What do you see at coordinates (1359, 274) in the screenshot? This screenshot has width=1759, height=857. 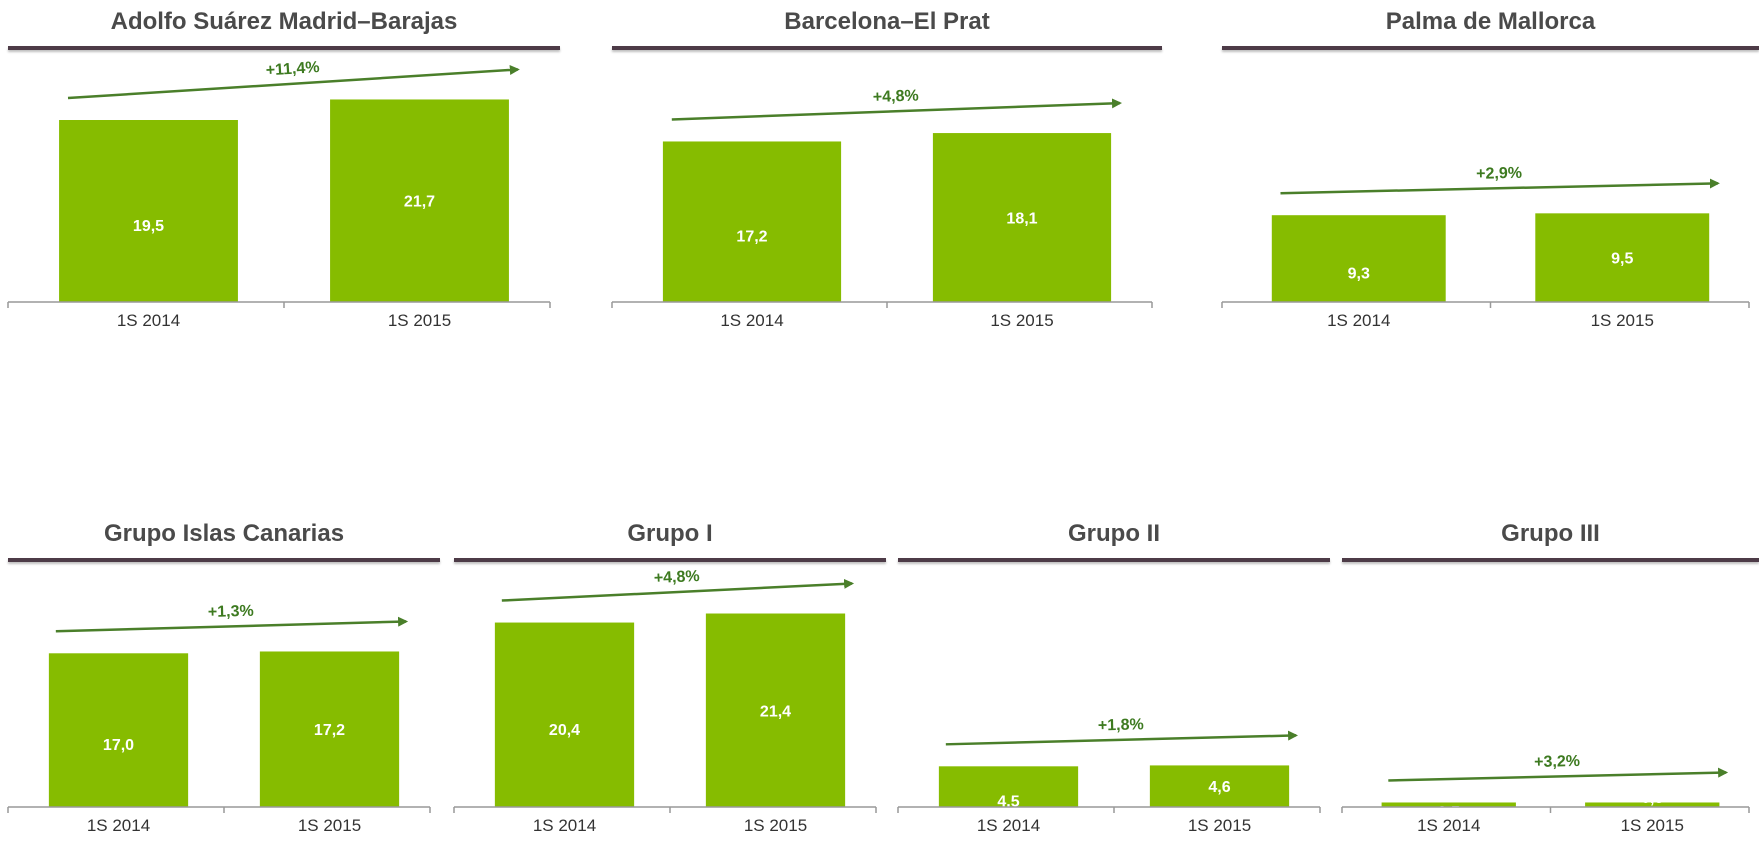 I see `bar-value-label: 9,3` at bounding box center [1359, 274].